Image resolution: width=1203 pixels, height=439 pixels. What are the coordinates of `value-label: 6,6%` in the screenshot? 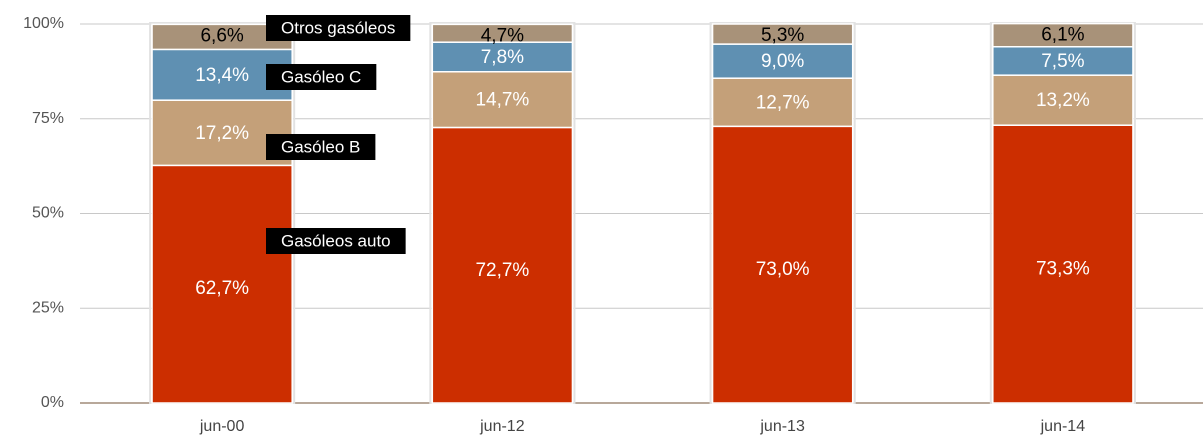 It's located at (221, 35).